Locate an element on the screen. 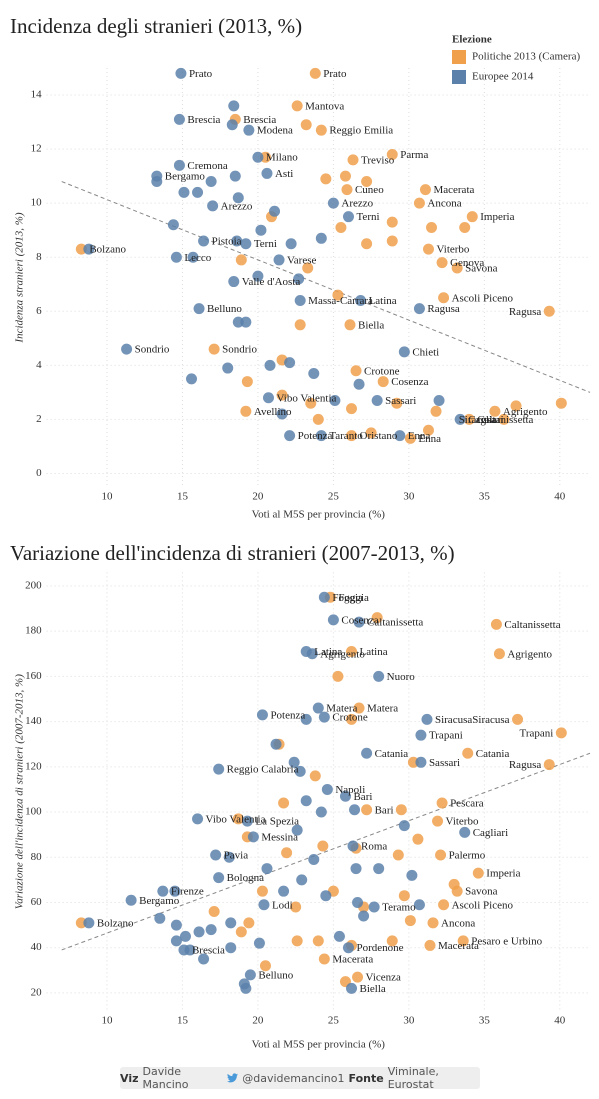 Image resolution: width=599 pixels, height=1099 pixels. point-label: Bolzano is located at coordinates (115, 923).